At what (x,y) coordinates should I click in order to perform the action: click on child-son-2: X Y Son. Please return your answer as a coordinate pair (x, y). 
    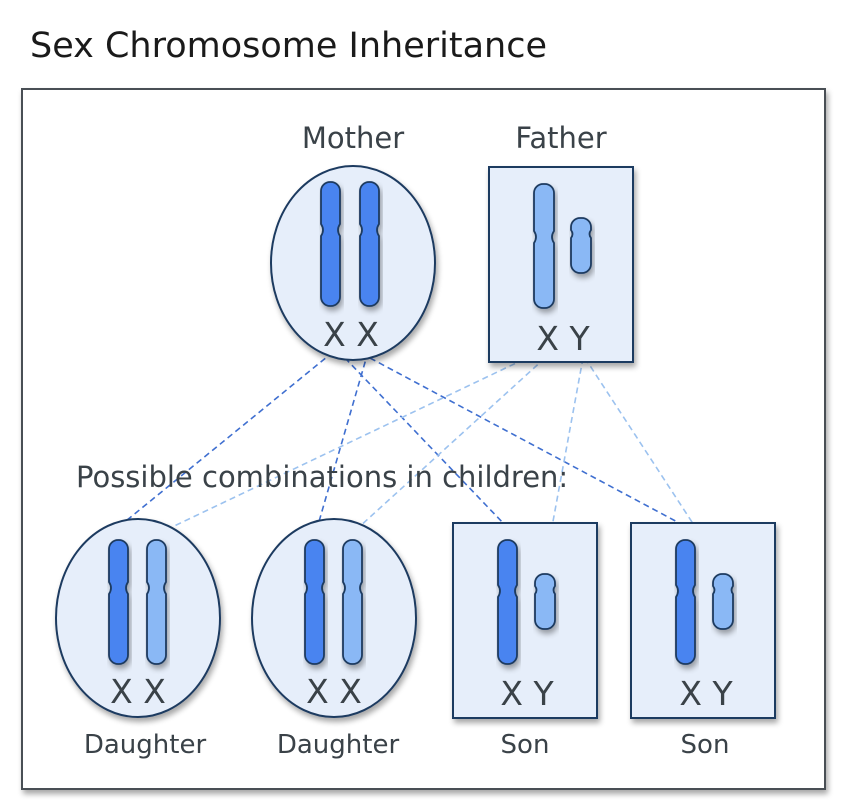
    Looking at the image, I should click on (703, 641).